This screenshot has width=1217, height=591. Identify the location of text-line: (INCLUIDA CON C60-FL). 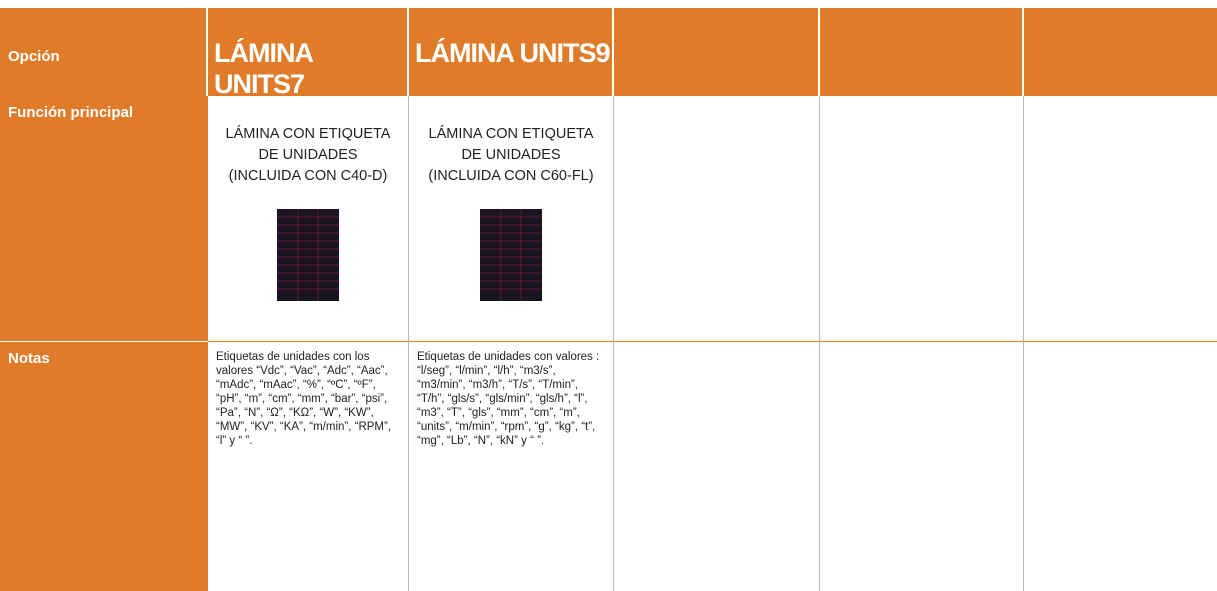
(511, 176).